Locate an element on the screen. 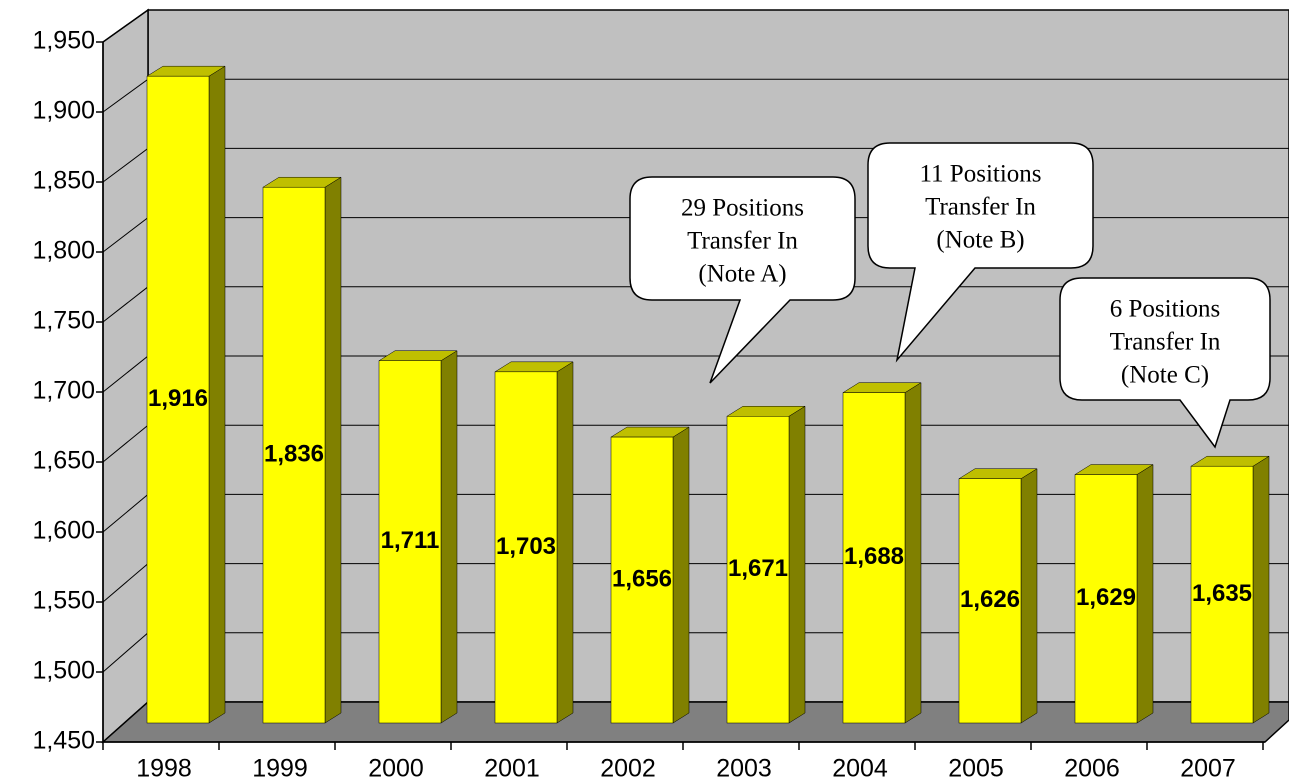 This screenshot has width=1289, height=782. value-label: 1,688 is located at coordinates (874, 556).